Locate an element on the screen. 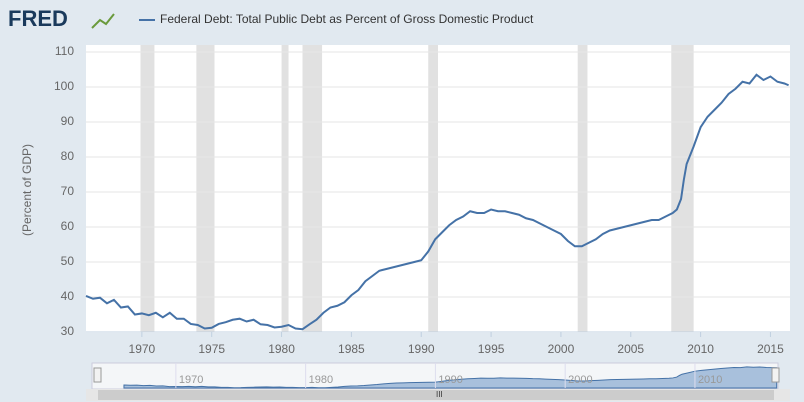 The image size is (804, 402). y-tick-label: 50 is located at coordinates (68, 261).